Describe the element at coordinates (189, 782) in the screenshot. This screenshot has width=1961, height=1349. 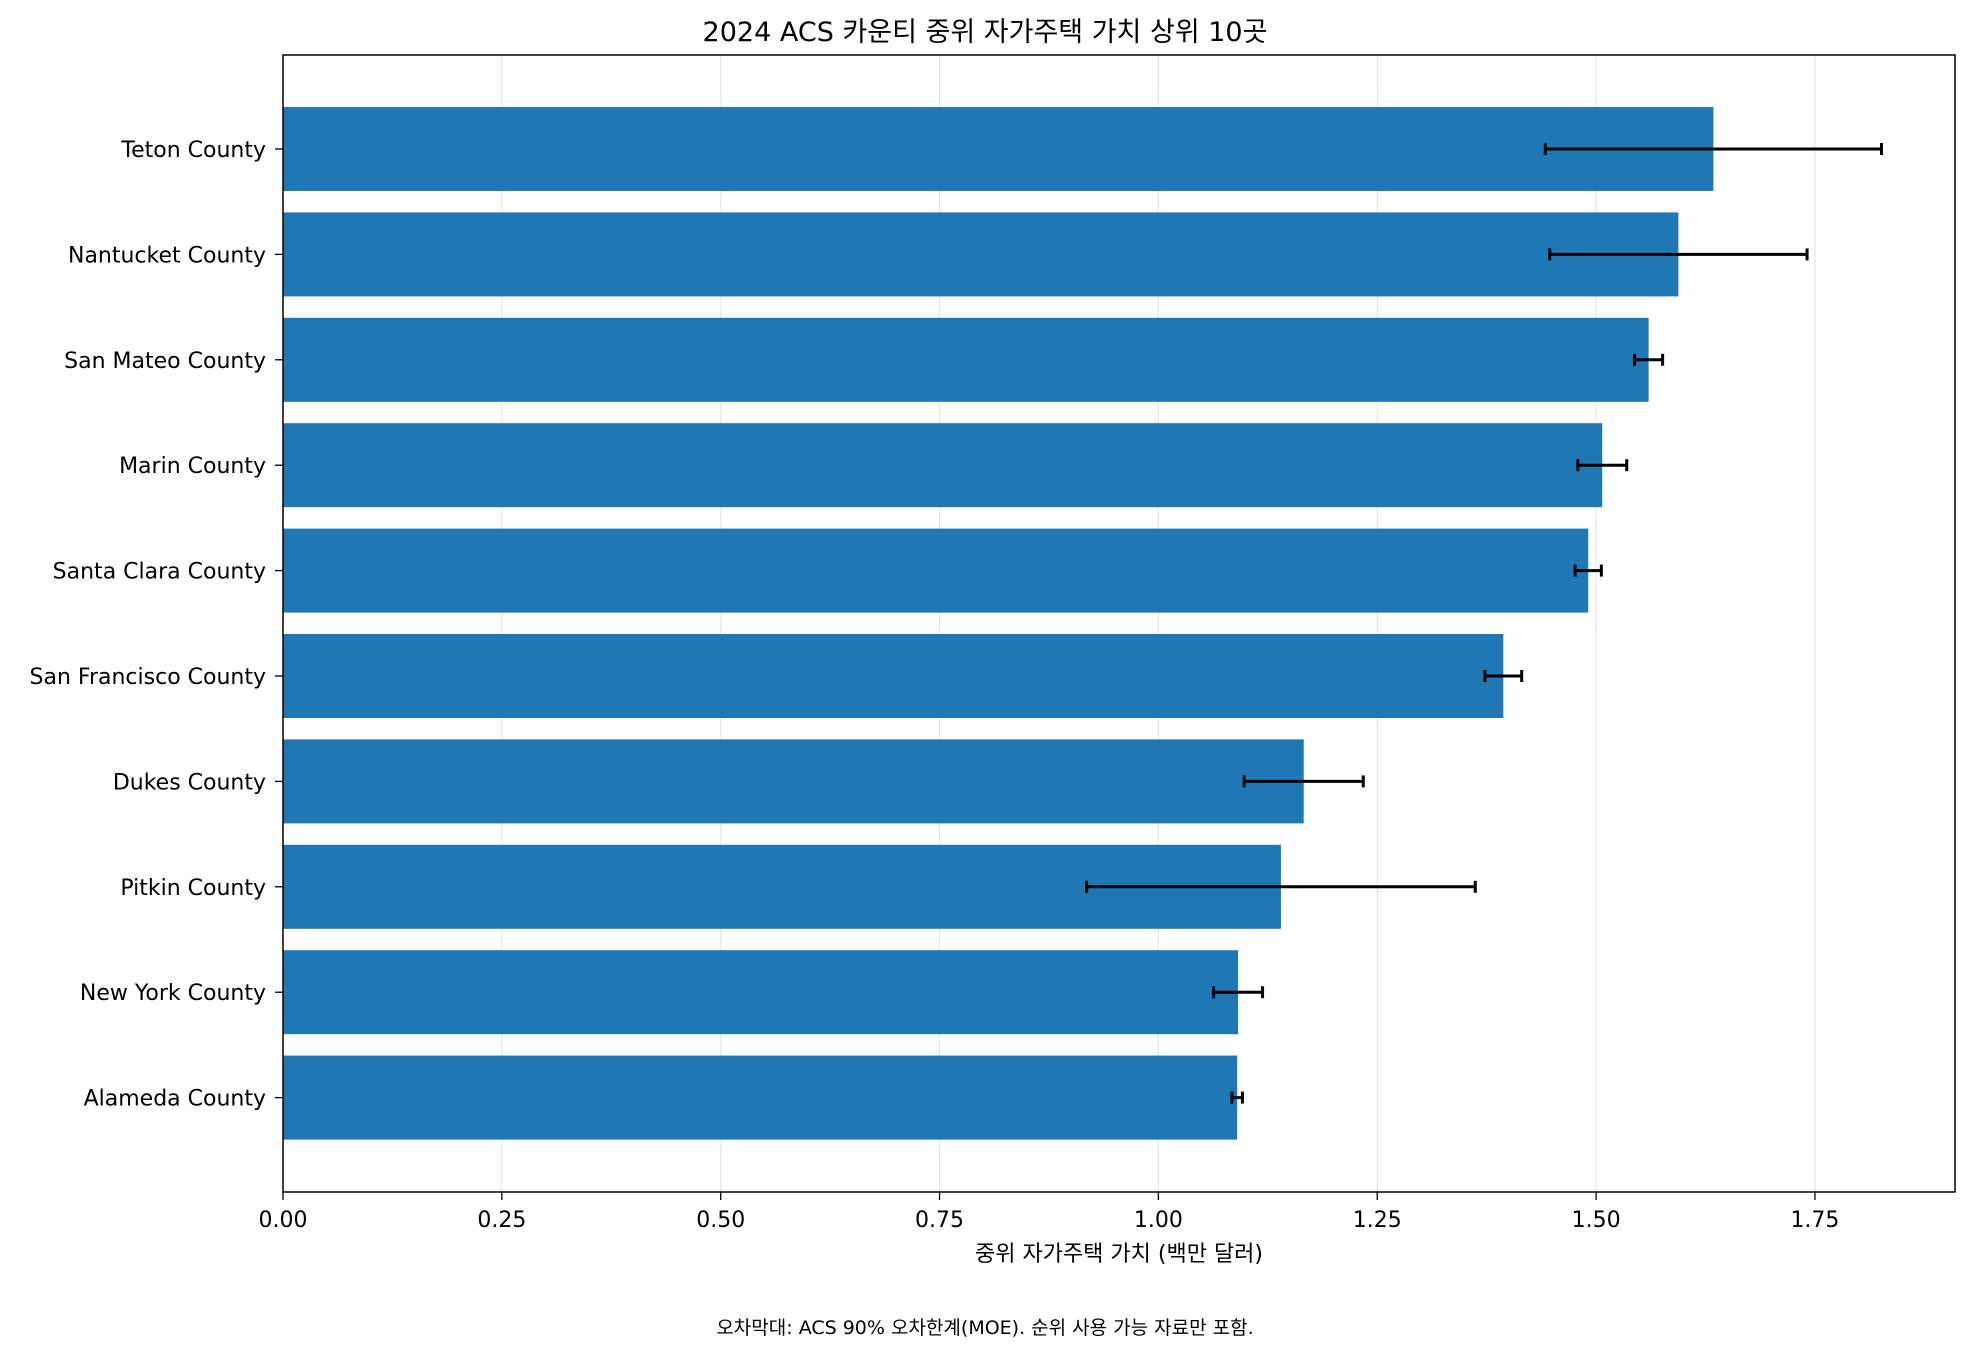
I see `y-tick-label: Dukes County` at that location.